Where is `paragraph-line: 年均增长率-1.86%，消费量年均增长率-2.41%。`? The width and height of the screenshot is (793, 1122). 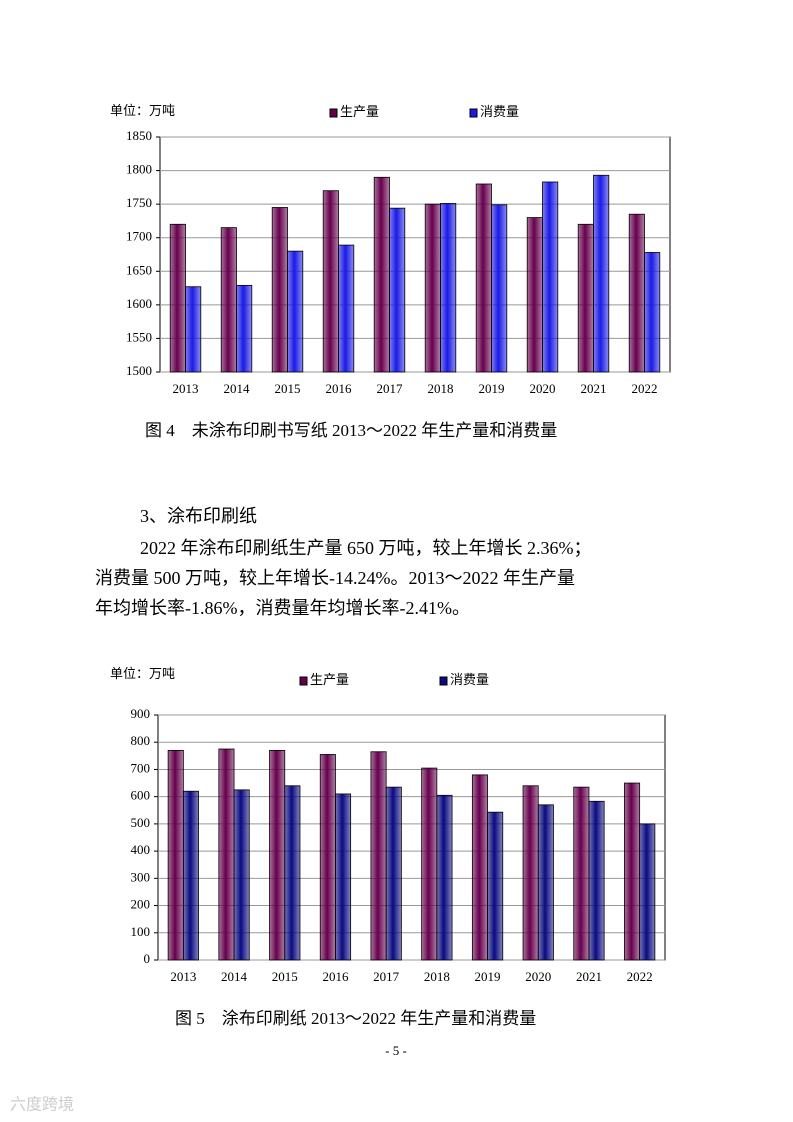
paragraph-line: 年均增长率-1.86%，消费量年均增长率-2.41%。 is located at coordinates (282, 608).